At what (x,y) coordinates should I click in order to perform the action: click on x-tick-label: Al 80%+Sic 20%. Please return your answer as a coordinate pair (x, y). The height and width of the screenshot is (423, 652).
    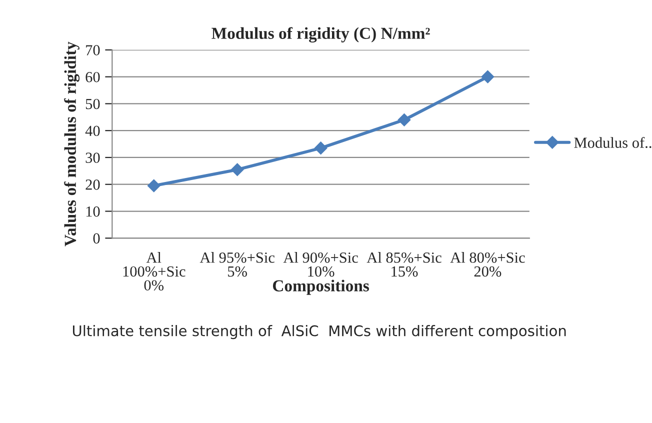
    Looking at the image, I should click on (487, 264).